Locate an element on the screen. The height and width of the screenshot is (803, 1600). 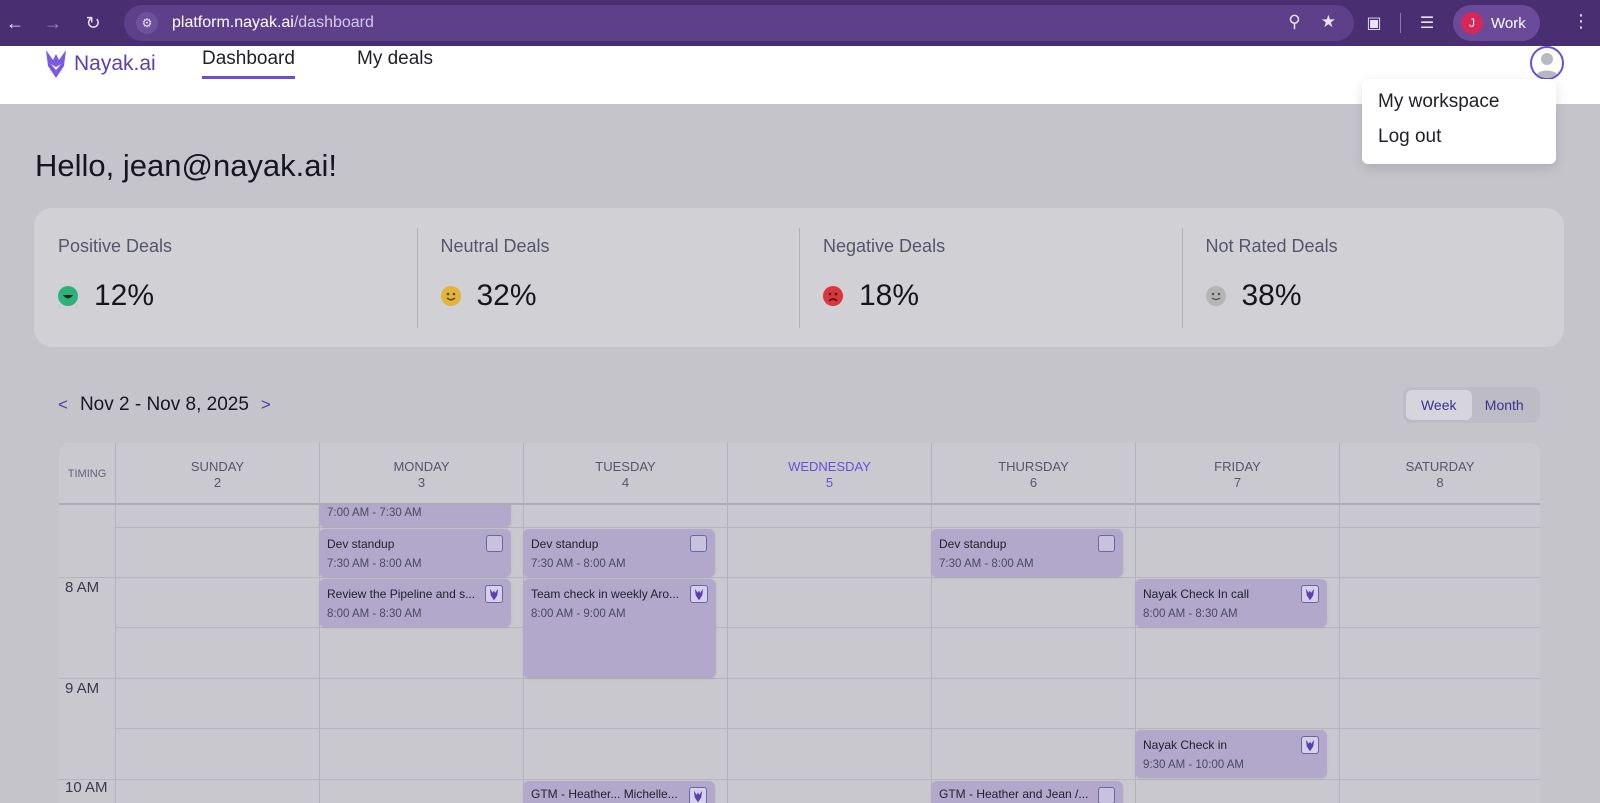
happy-face-icon is located at coordinates (68, 296).